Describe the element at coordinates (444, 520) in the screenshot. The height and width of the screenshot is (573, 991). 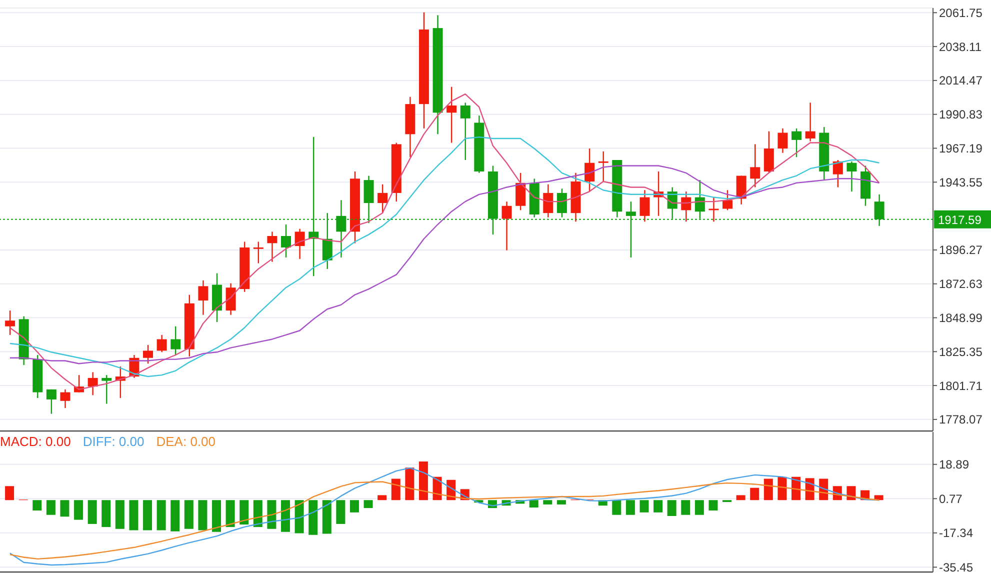
I see `line-series` at that location.